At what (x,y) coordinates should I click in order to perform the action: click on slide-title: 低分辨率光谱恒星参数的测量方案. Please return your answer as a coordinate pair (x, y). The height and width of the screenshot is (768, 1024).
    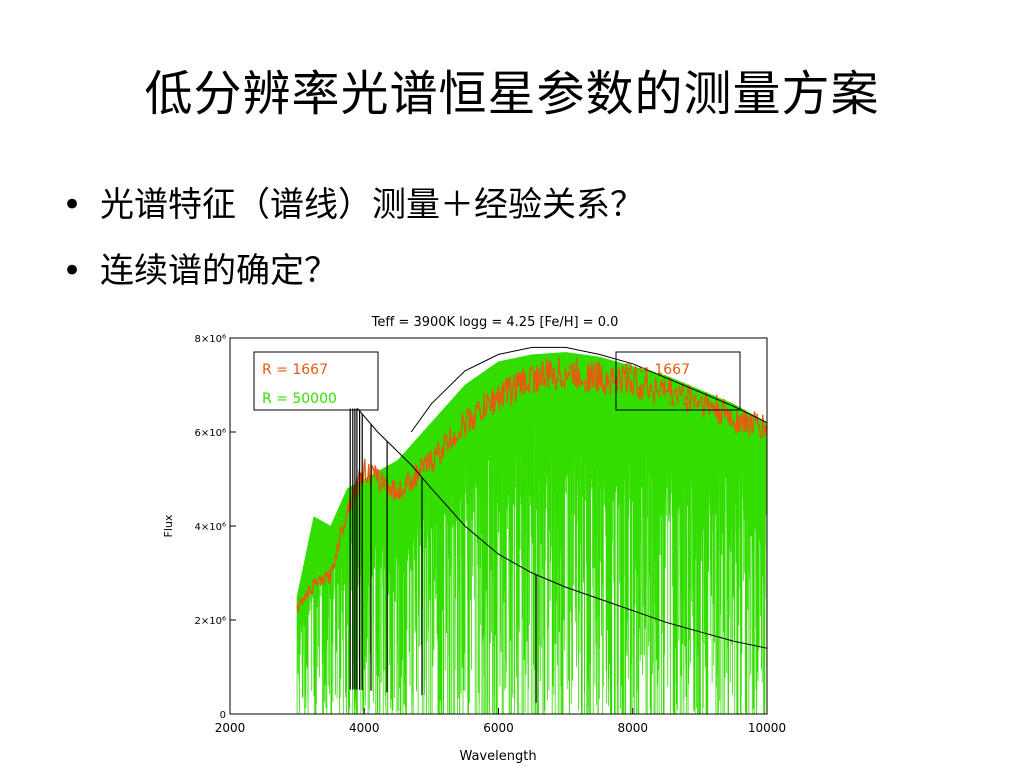
    Looking at the image, I should click on (512, 94).